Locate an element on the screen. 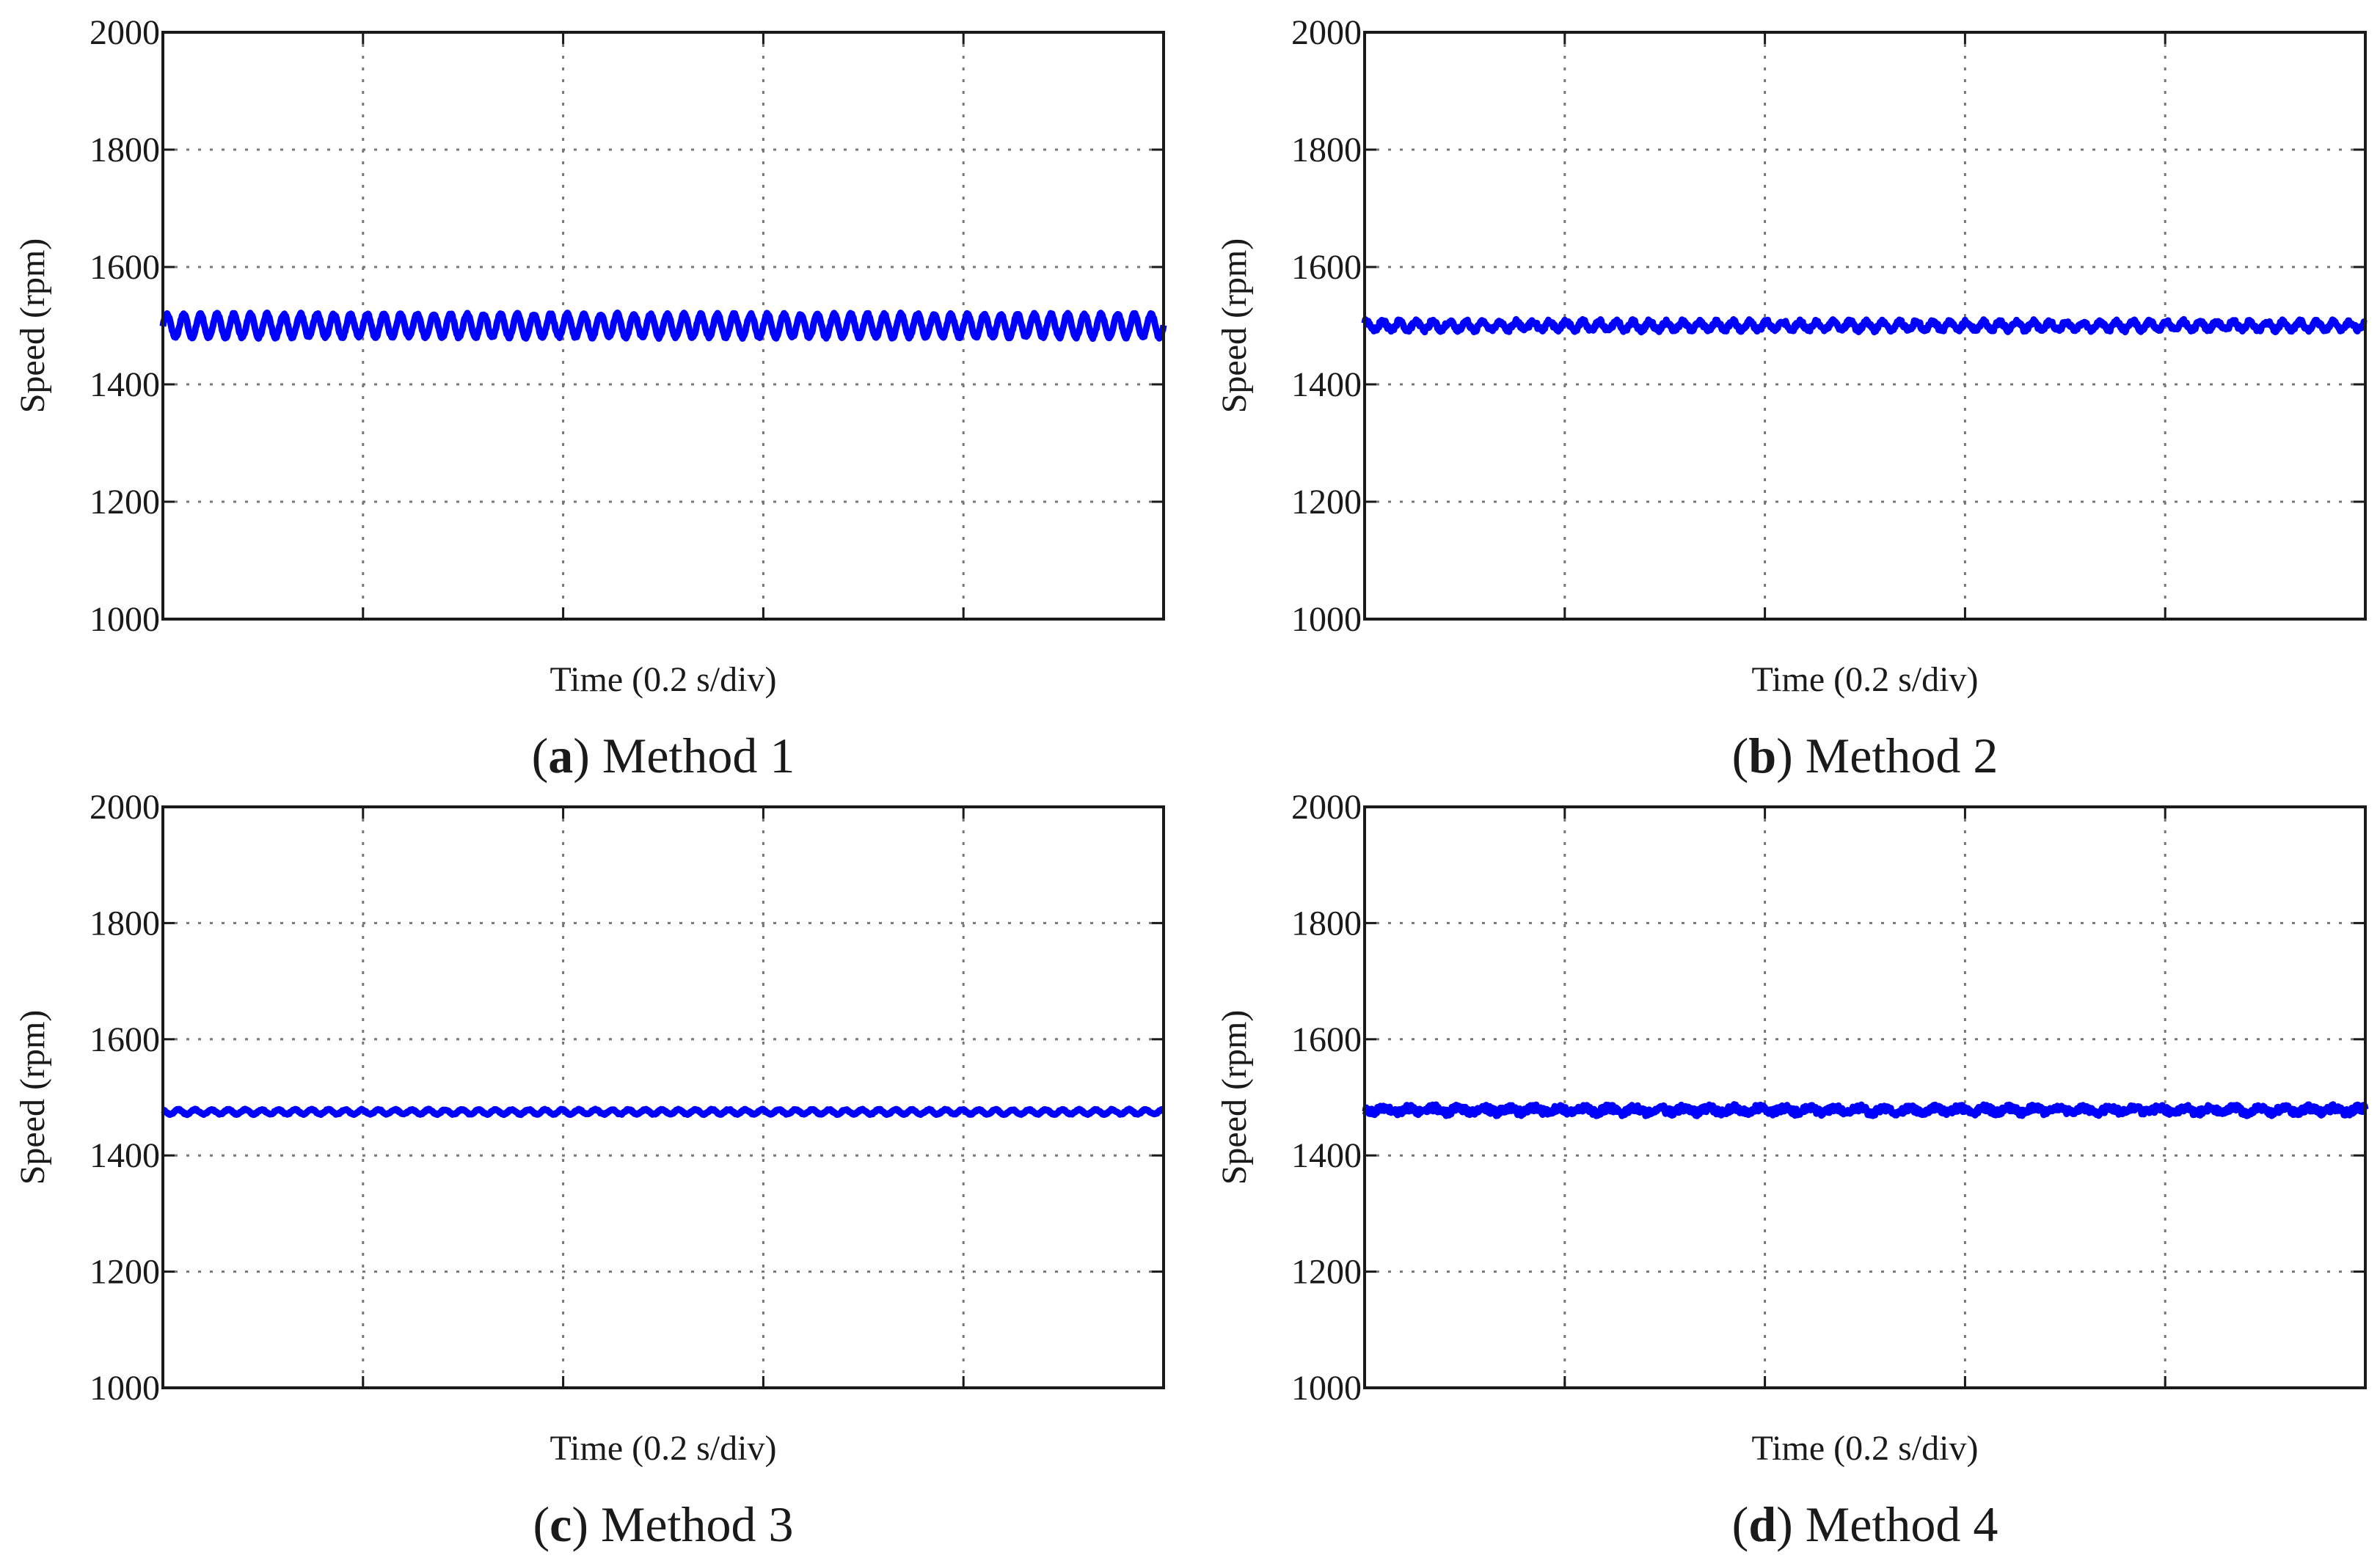 This screenshot has width=2380, height=1558. panel-title: Method 1 is located at coordinates (698, 755).